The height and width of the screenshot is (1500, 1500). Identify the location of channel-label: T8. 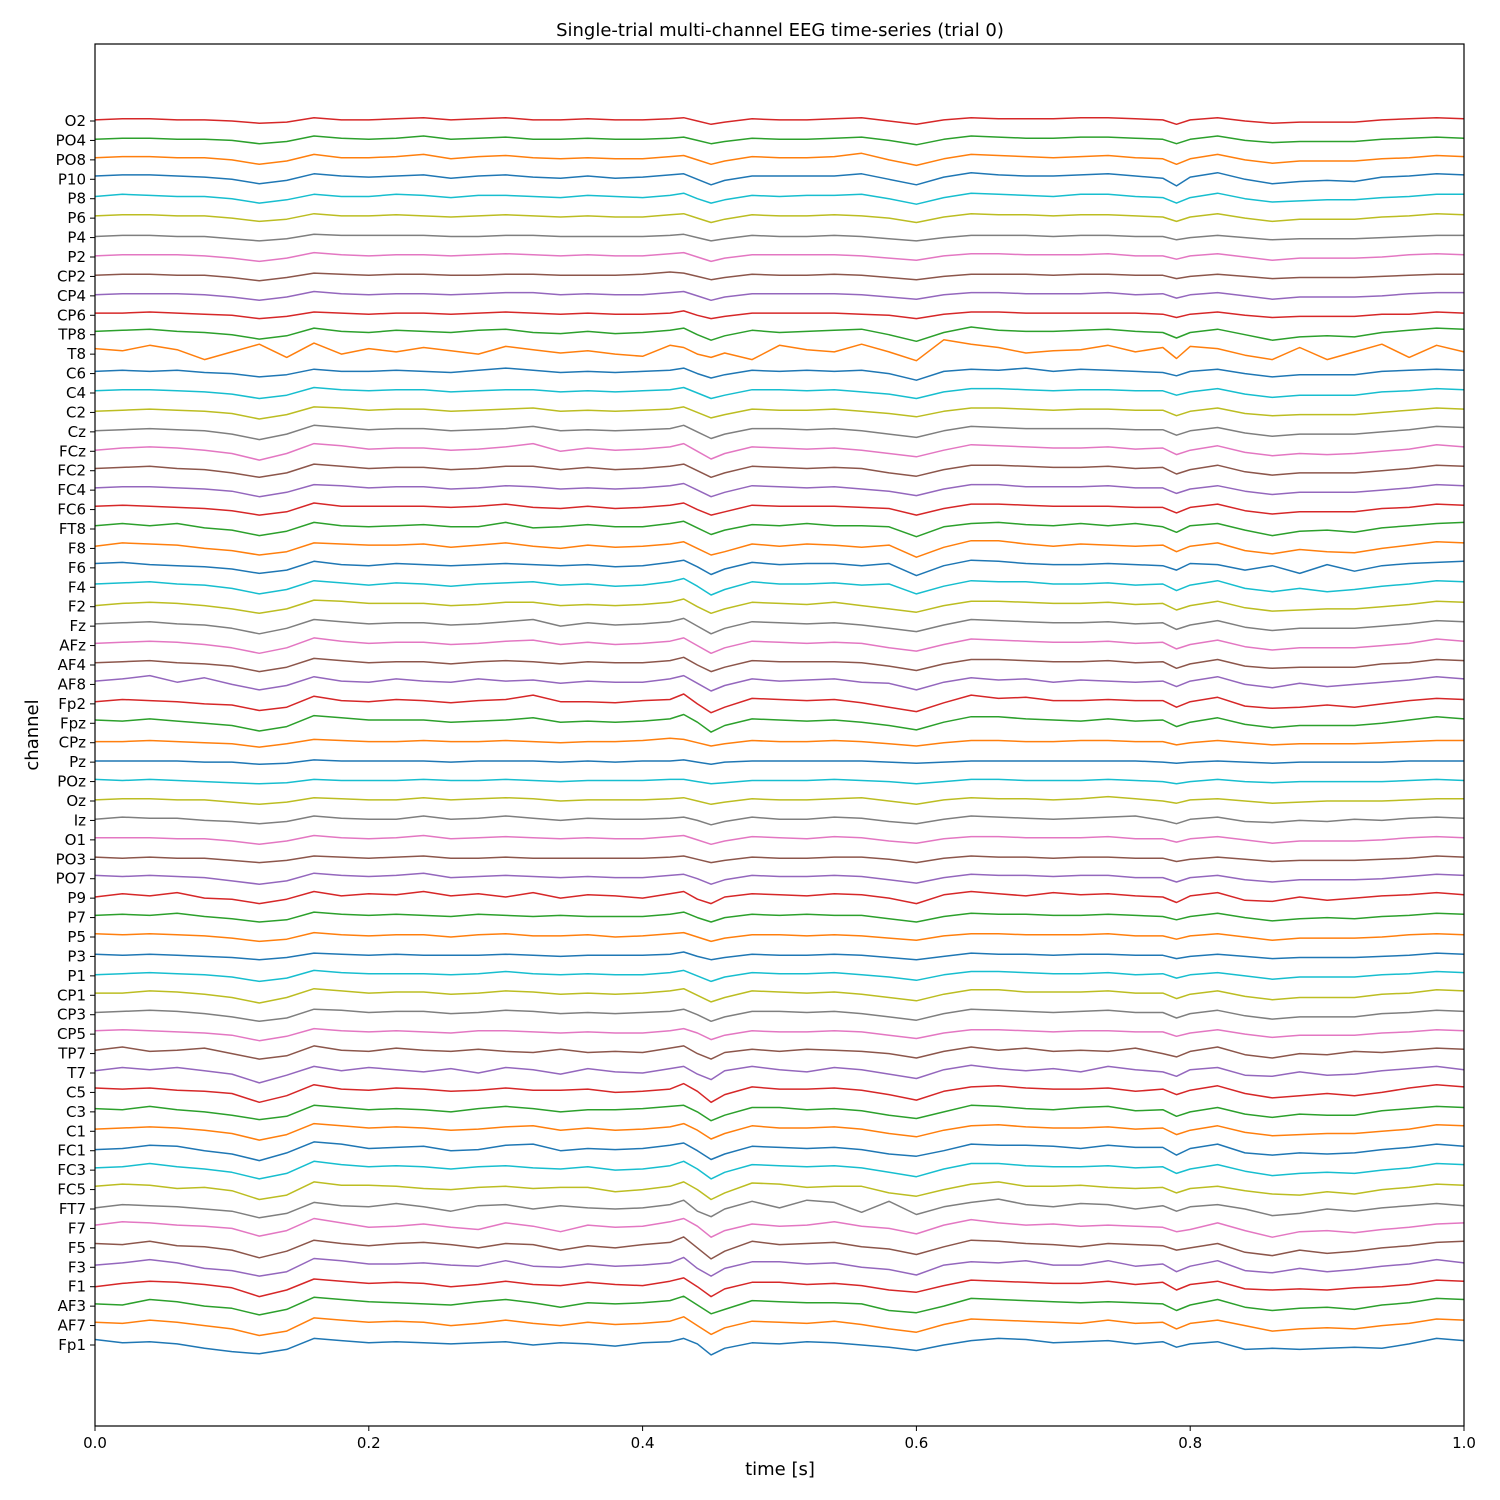
(76, 354).